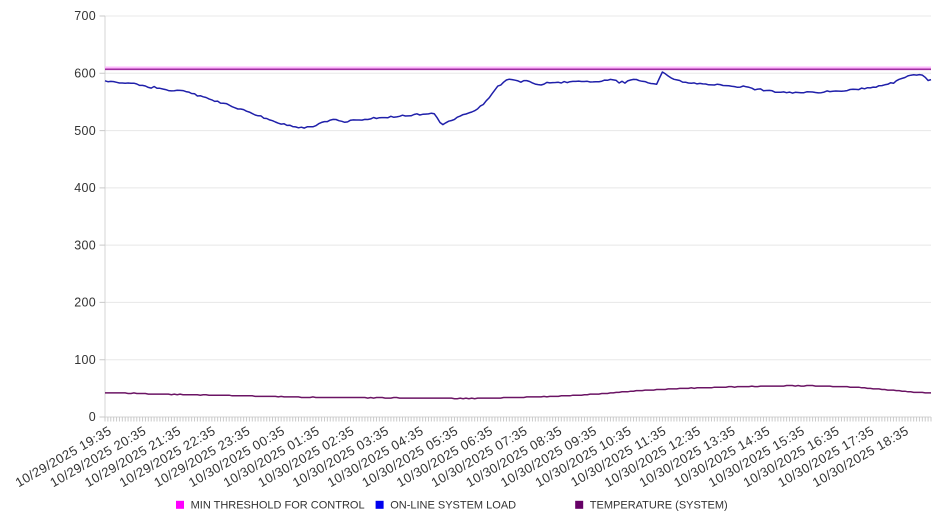  I want to click on svg-text: 0, so click(92, 417).